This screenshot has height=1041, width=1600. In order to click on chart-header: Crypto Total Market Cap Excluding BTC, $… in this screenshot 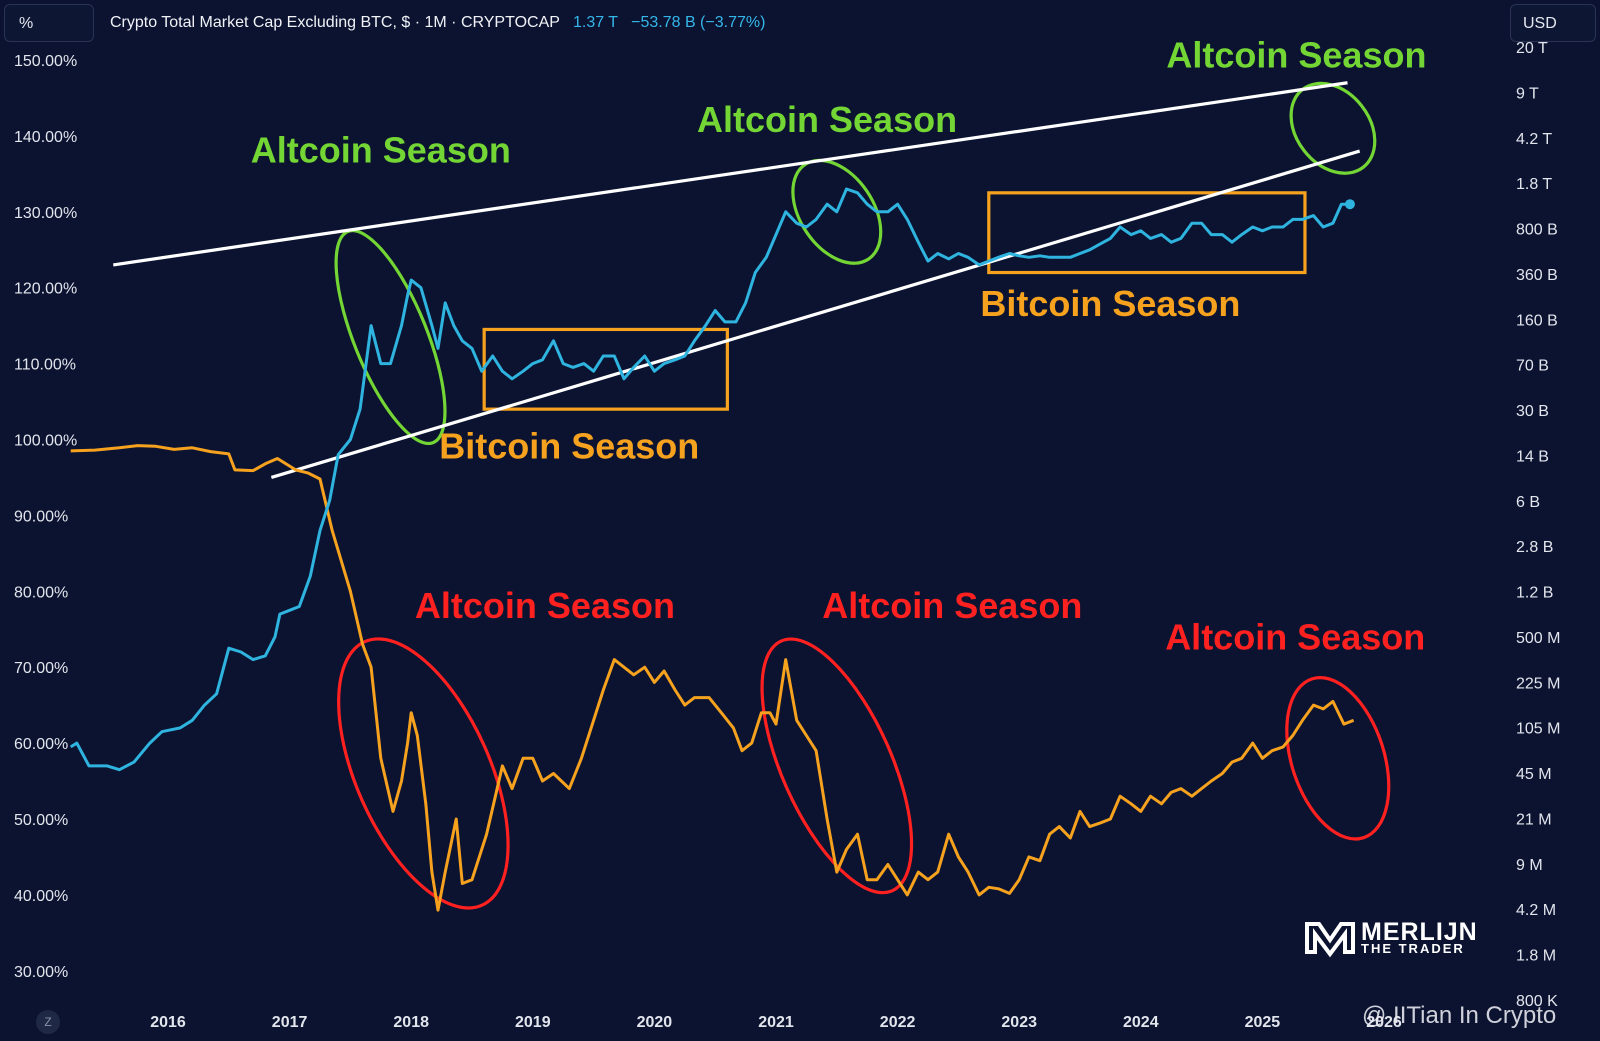, I will do `click(437, 23)`.